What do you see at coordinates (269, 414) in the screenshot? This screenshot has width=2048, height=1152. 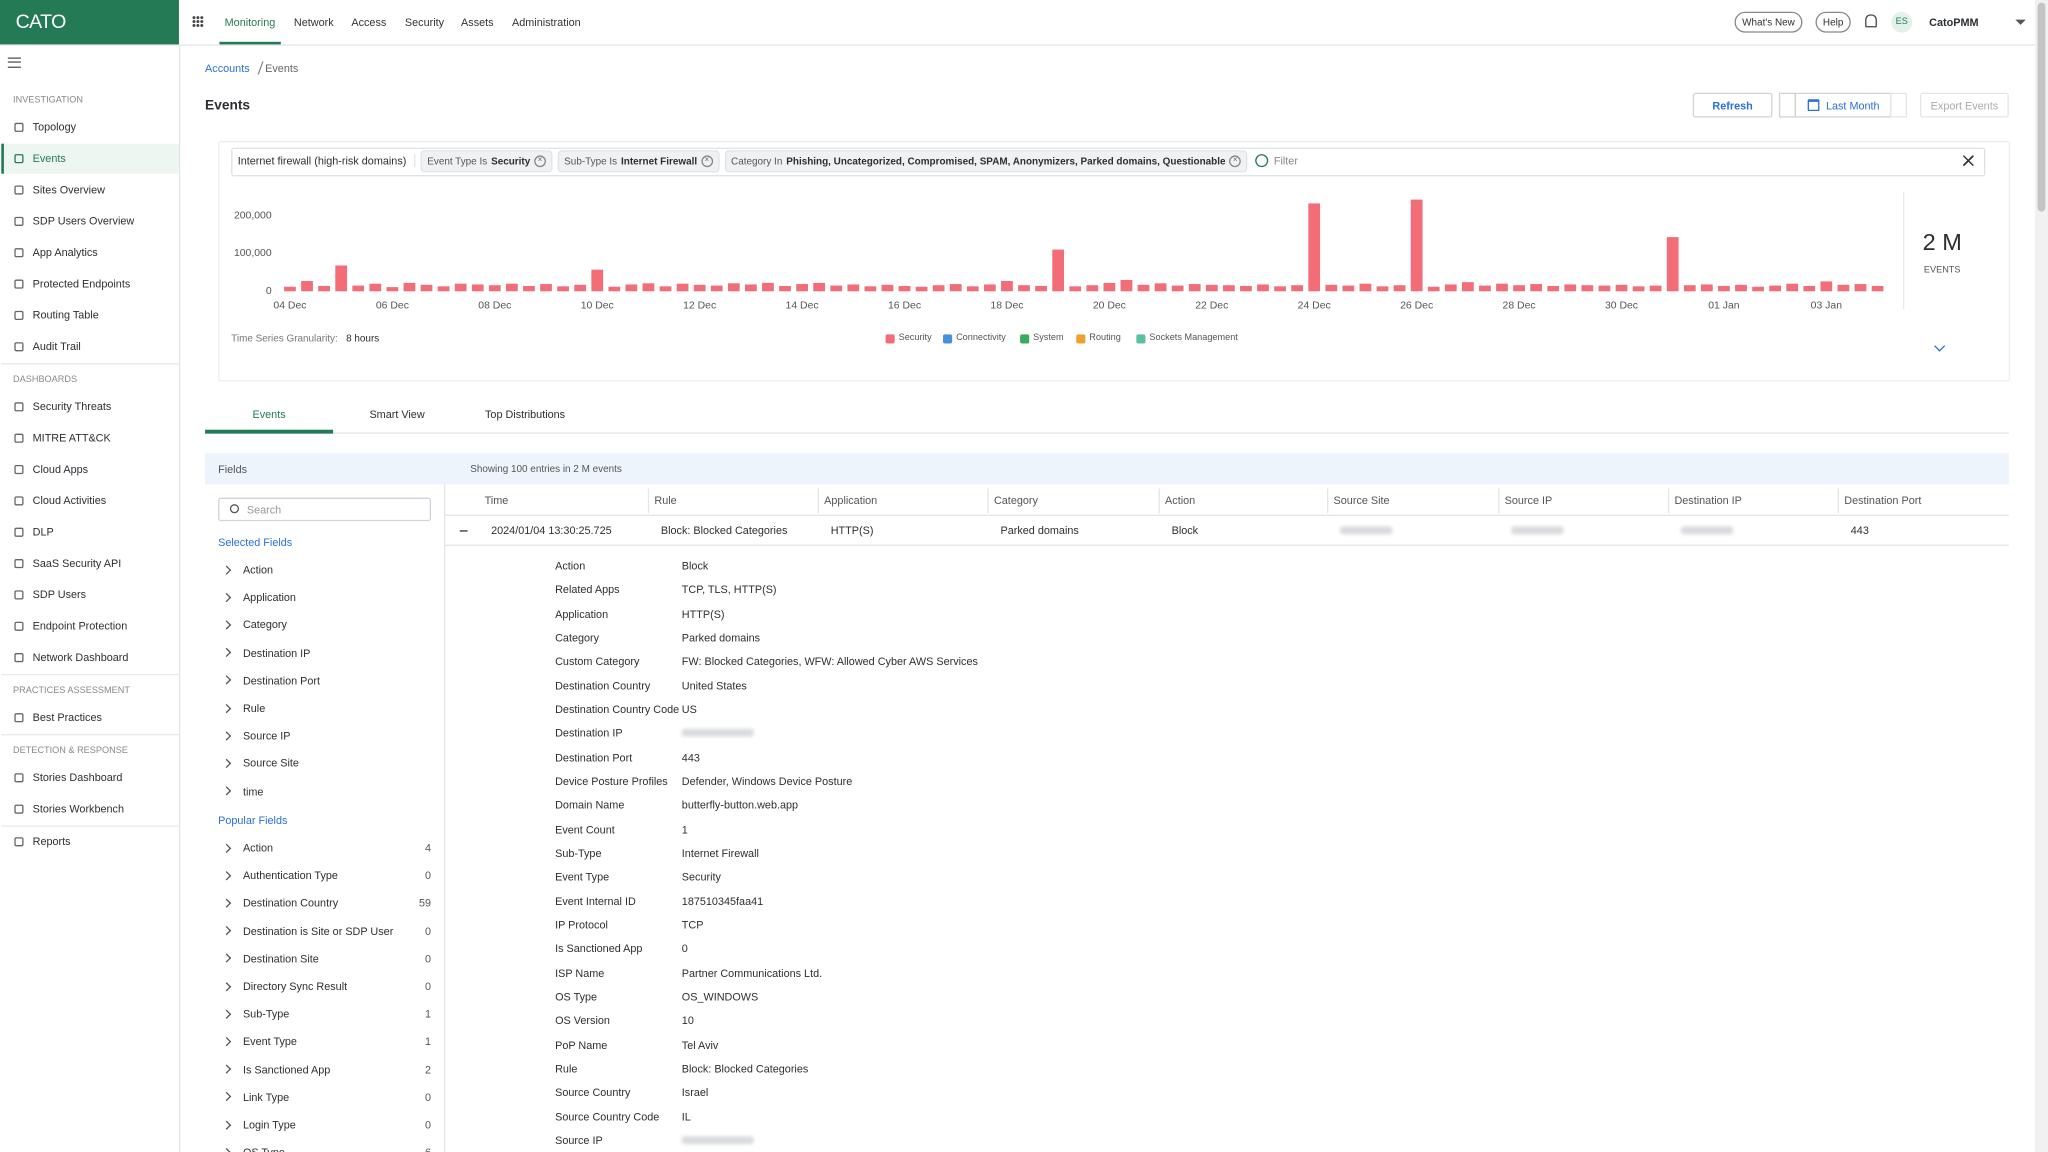 I see `view-tab: Events` at bounding box center [269, 414].